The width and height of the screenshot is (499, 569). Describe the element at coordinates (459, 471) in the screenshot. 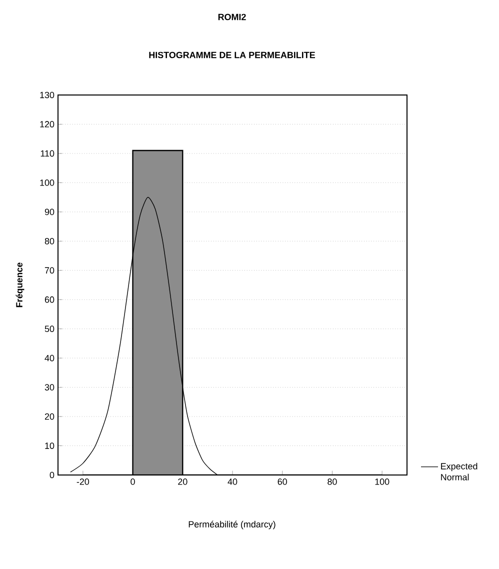

I see `legend-label: Expected Normal` at that location.